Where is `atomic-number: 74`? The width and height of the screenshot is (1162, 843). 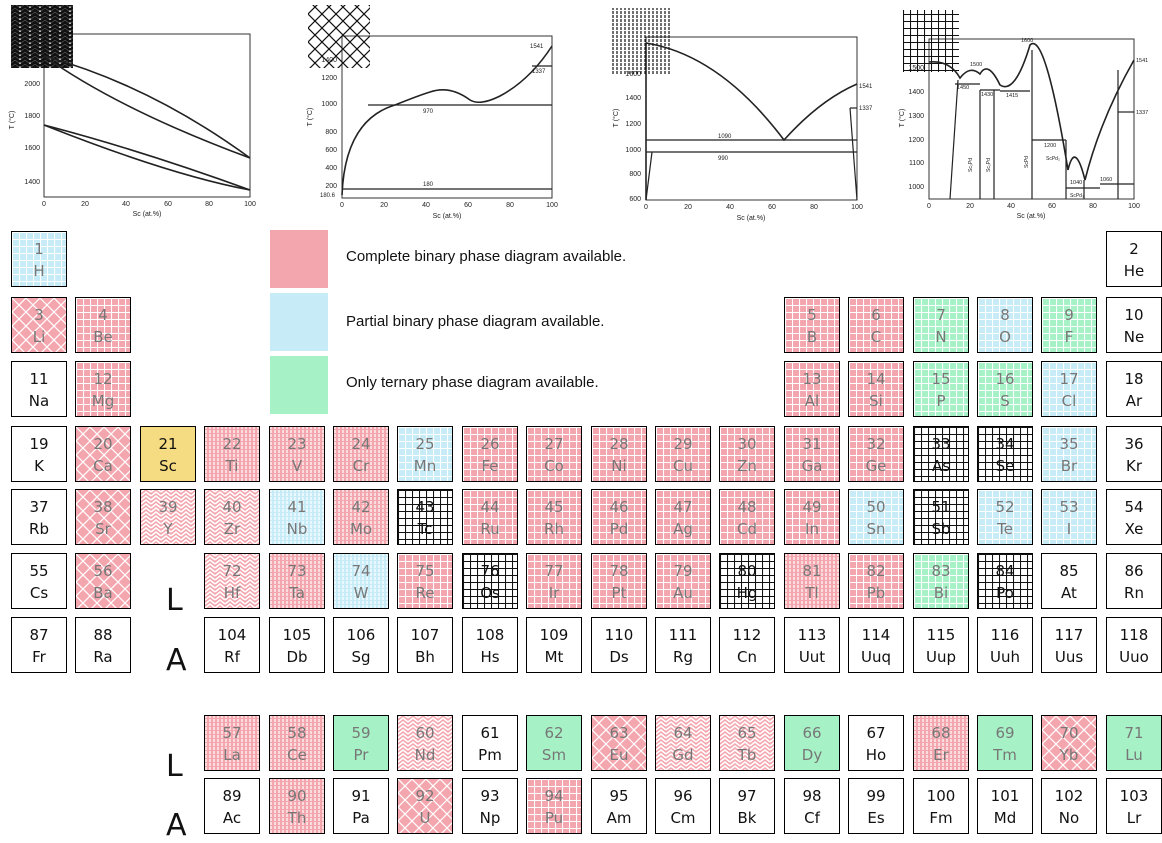
atomic-number: 74 is located at coordinates (361, 571).